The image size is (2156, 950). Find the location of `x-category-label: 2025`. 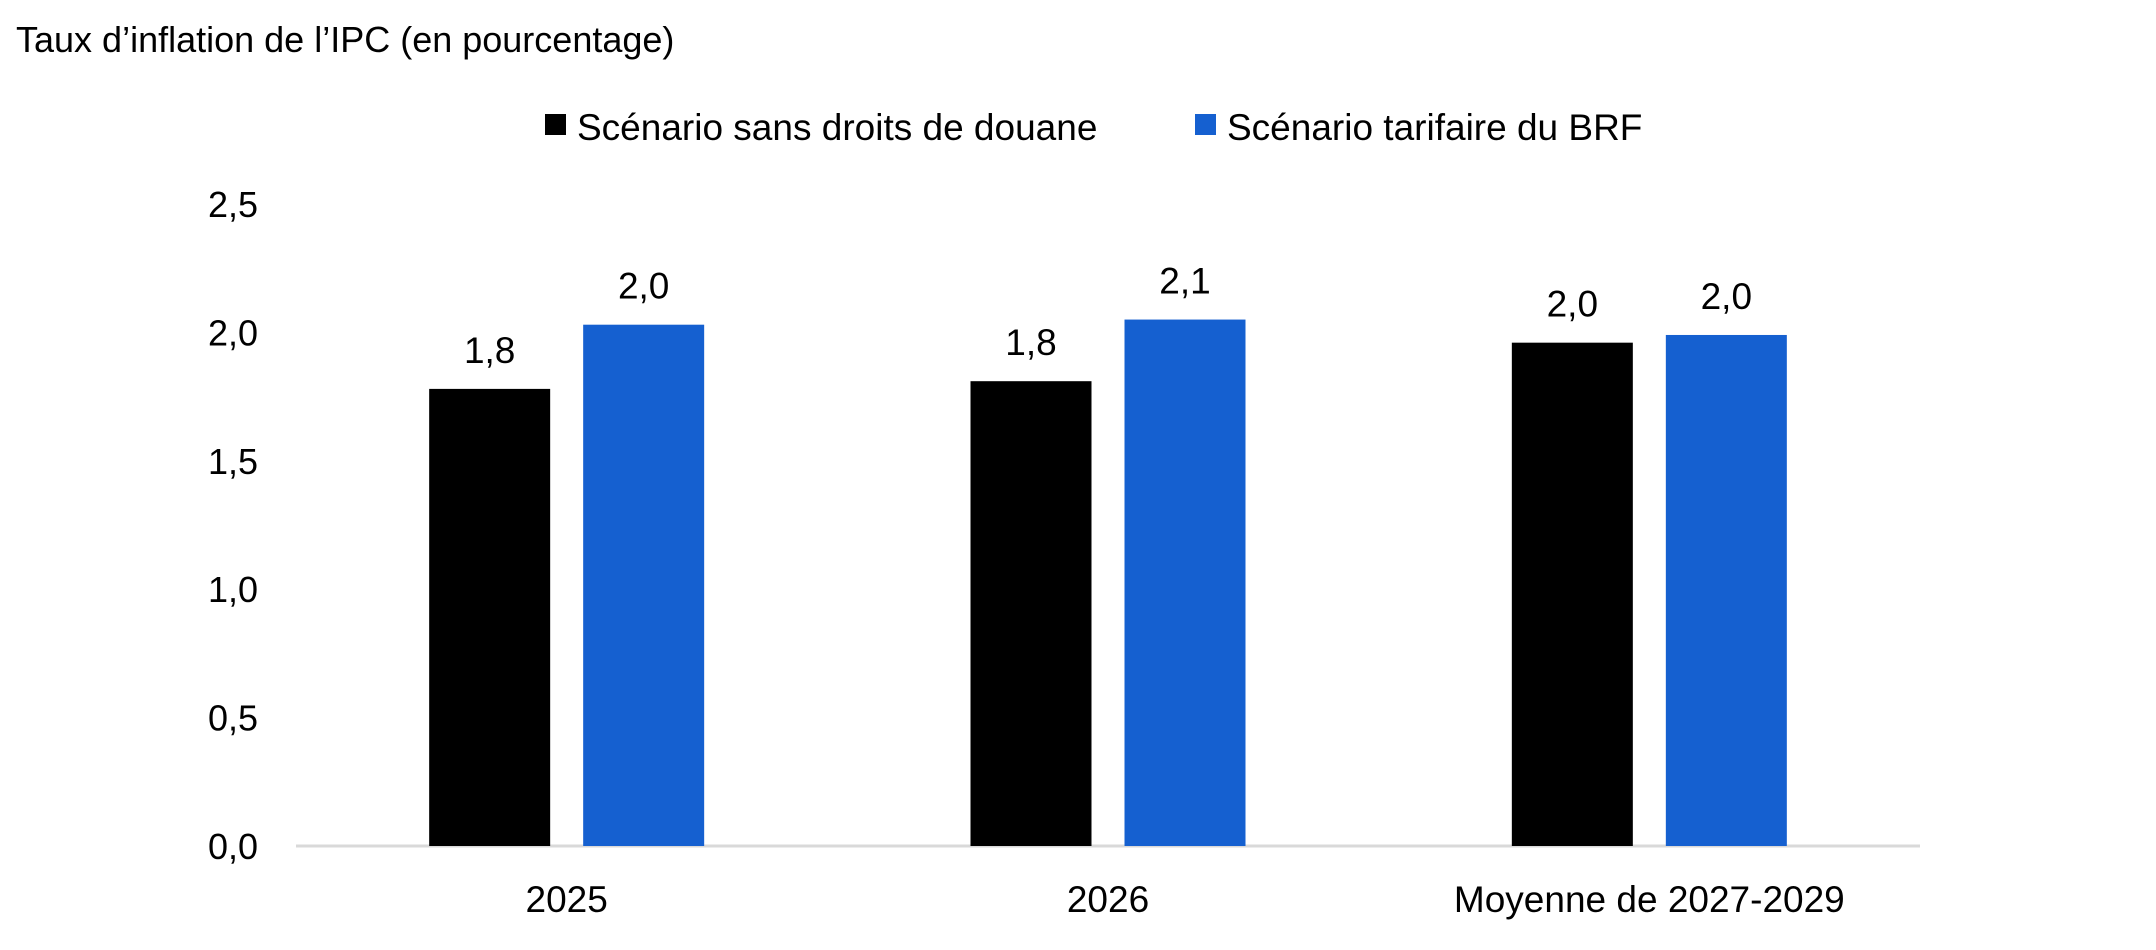

x-category-label: 2025 is located at coordinates (567, 899).